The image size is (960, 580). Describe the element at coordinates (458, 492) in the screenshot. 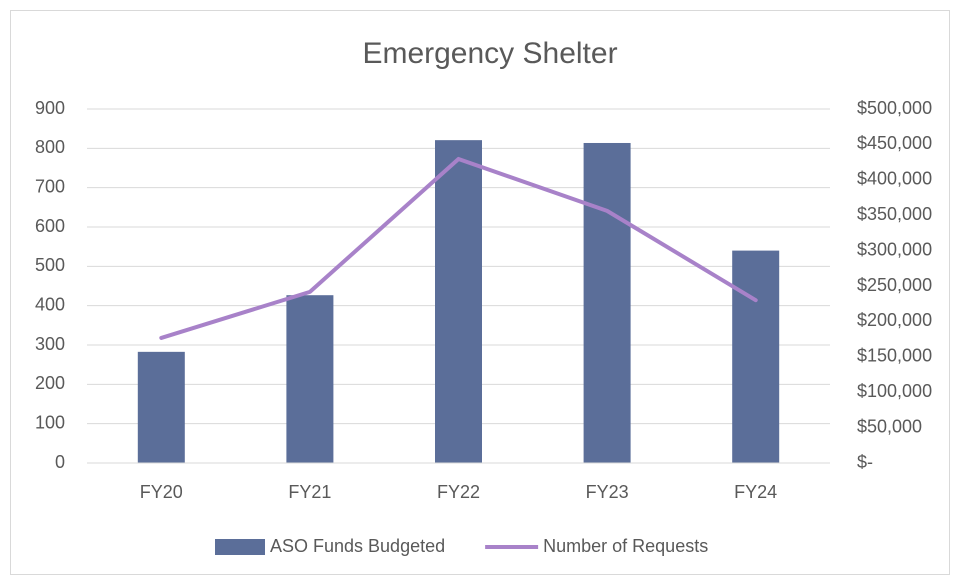

I see `x-tick-label: FY22` at that location.